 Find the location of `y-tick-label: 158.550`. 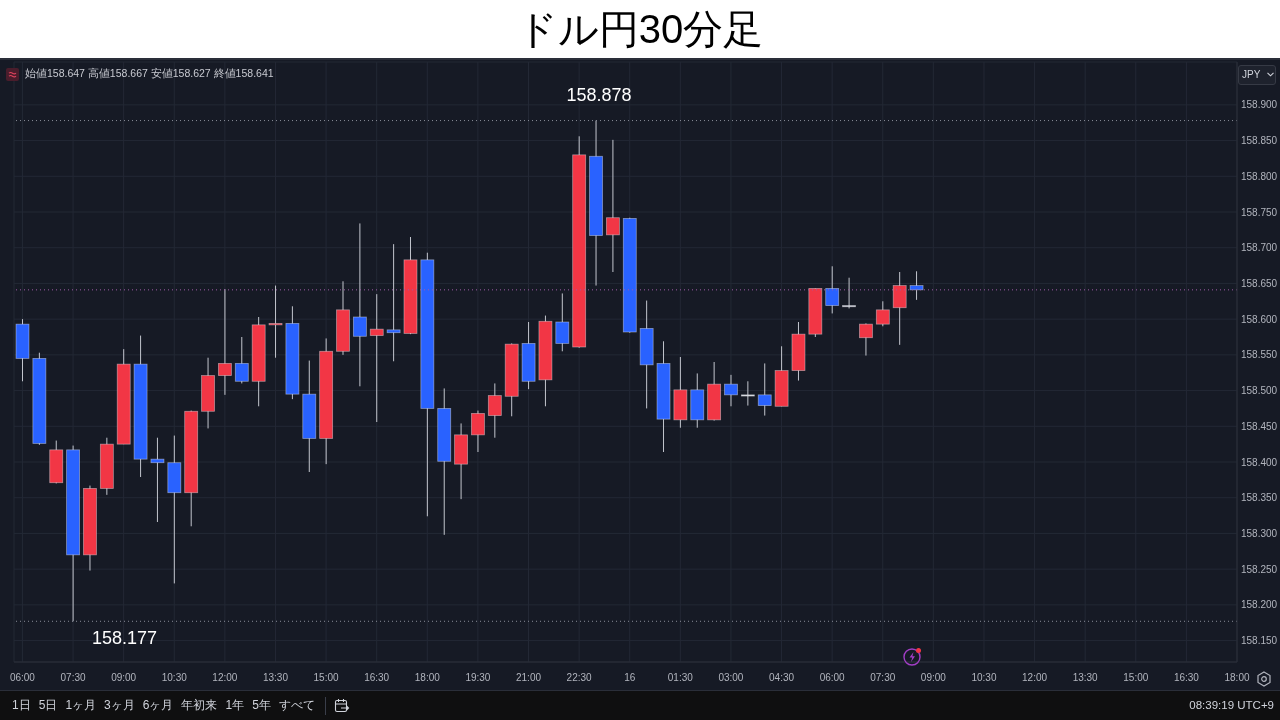

y-tick-label: 158.550 is located at coordinates (1259, 355).